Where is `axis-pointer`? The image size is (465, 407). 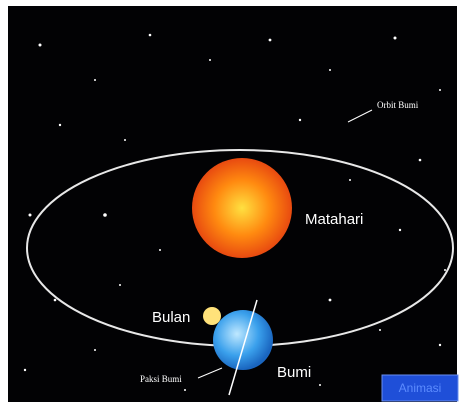 axis-pointer is located at coordinates (210, 373).